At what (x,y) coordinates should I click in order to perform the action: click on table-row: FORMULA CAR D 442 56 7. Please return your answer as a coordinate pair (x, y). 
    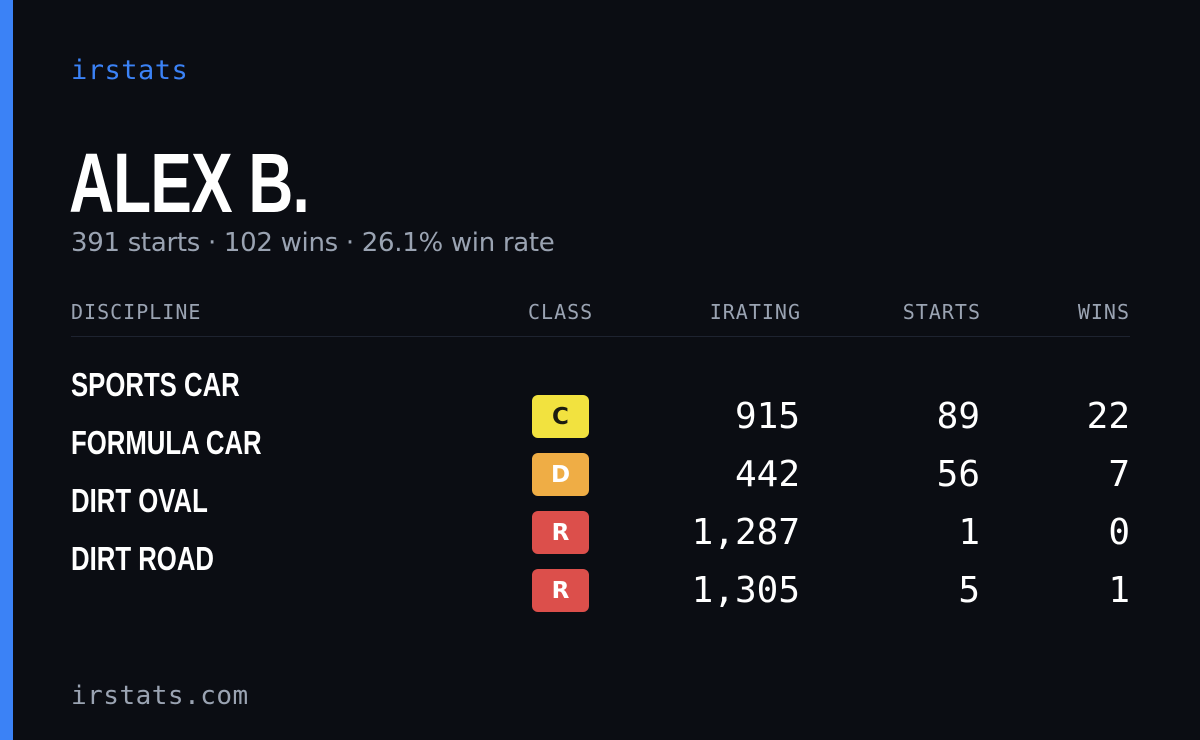
    Looking at the image, I should click on (600, 445).